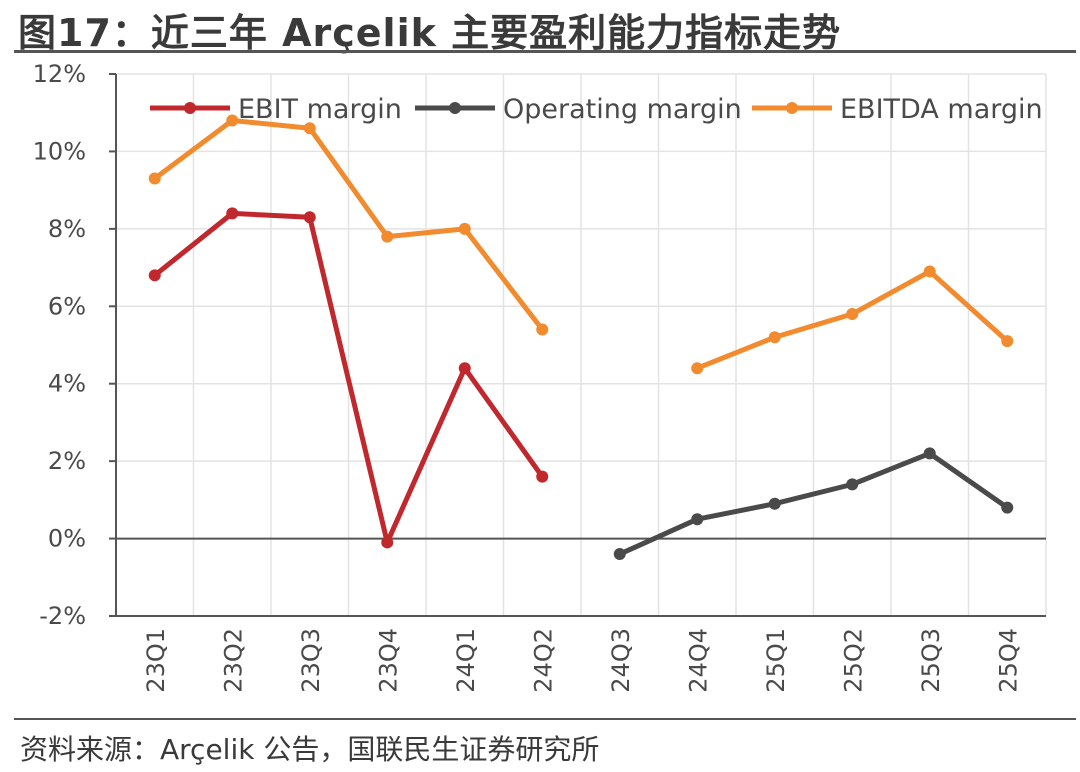 The height and width of the screenshot is (772, 1080). Describe the element at coordinates (941, 109) in the screenshot. I see `legend-label: EBITDA margin` at that location.